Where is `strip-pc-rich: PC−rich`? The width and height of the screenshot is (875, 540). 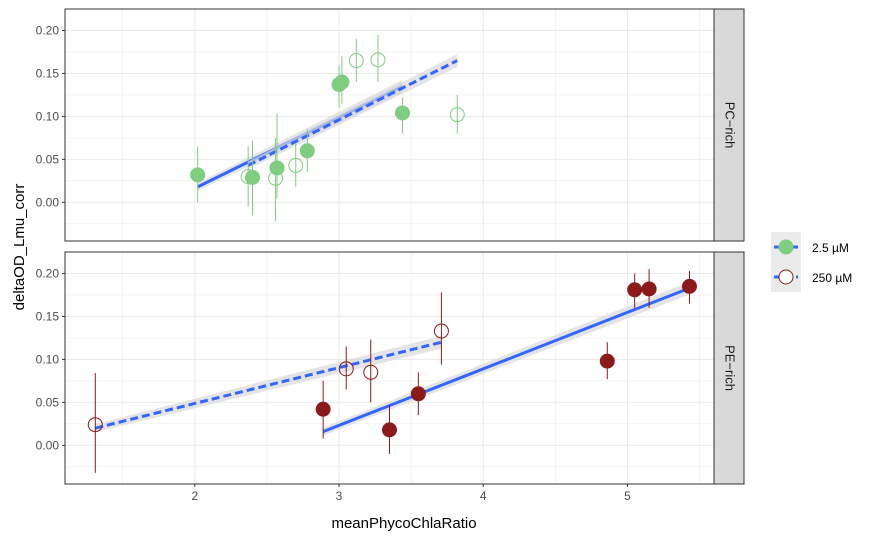
strip-pc-rich: PC−rich is located at coordinates (729, 125).